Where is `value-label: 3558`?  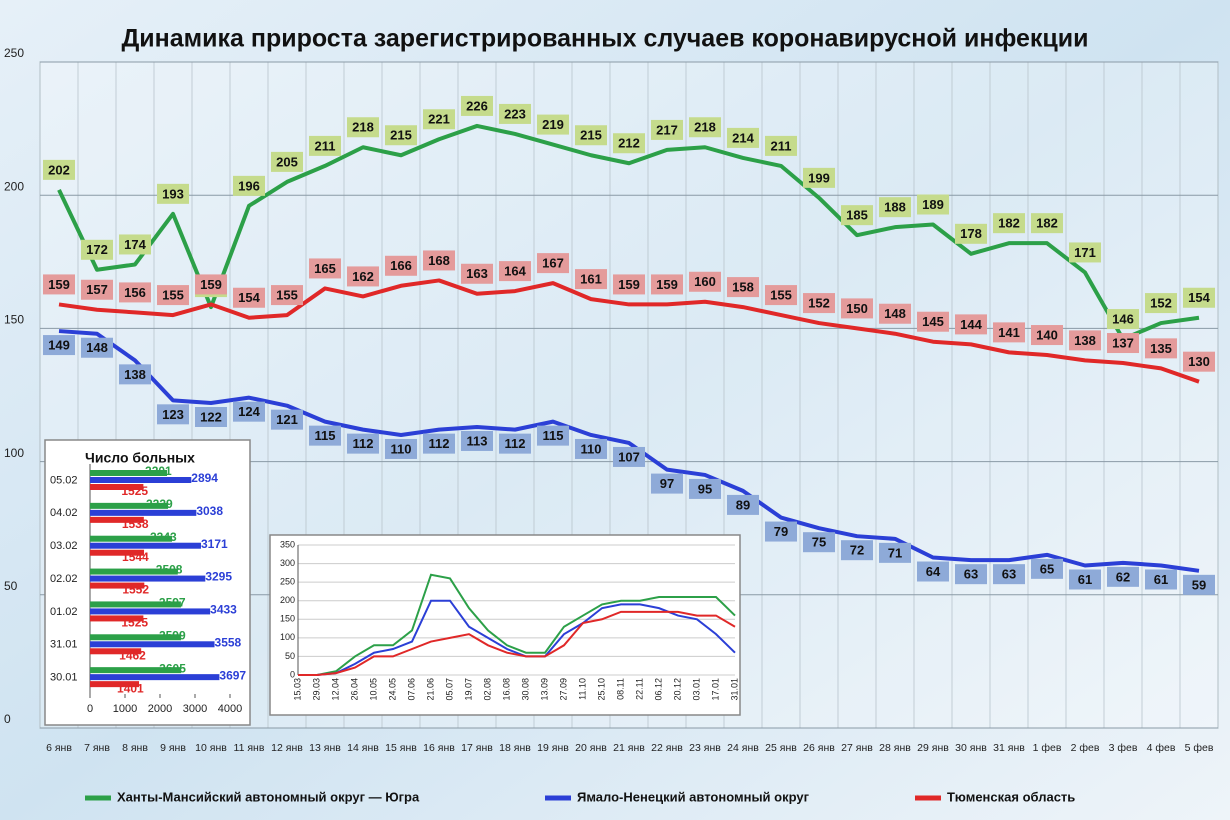
value-label: 3558 is located at coordinates (228, 642).